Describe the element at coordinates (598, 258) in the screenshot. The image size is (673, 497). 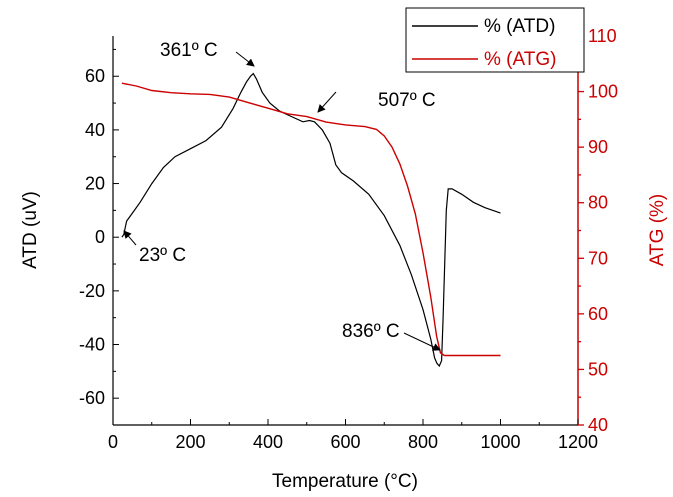
I see `y-right-tick-label: 70` at that location.